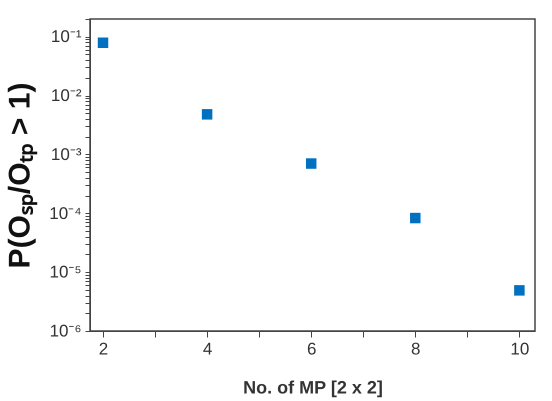 Image resolution: width=552 pixels, height=401 pixels. What do you see at coordinates (311, 349) in the screenshot?
I see `x-tick-label: 6` at bounding box center [311, 349].